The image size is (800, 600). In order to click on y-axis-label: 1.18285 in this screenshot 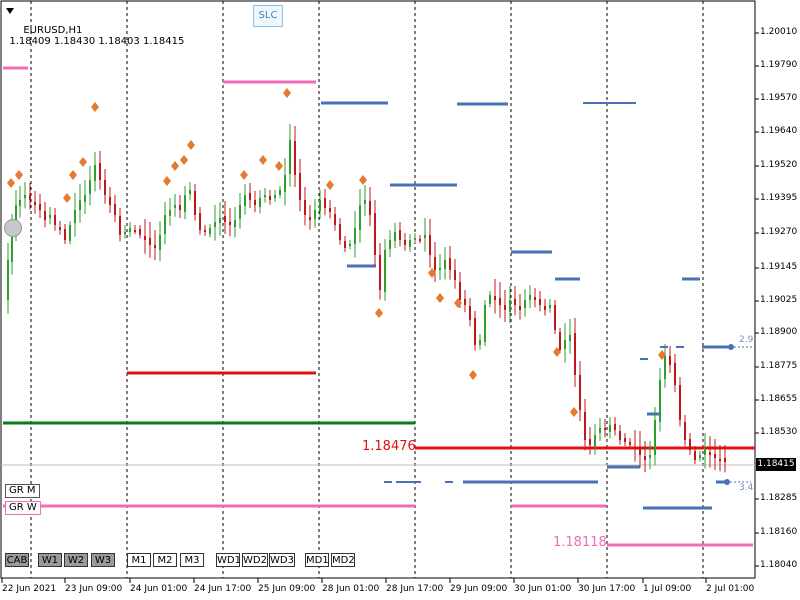, I will do `click(779, 498)`.